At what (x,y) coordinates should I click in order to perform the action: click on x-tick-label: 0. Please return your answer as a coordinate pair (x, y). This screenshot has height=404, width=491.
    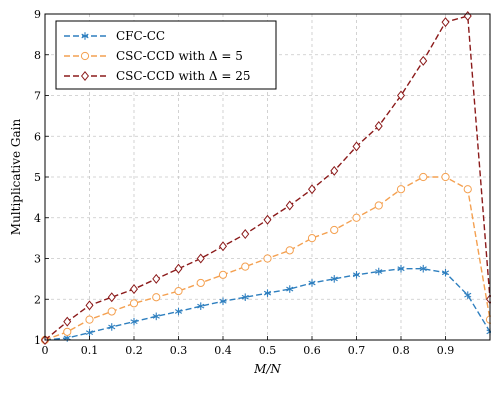
    Looking at the image, I should click on (45, 350).